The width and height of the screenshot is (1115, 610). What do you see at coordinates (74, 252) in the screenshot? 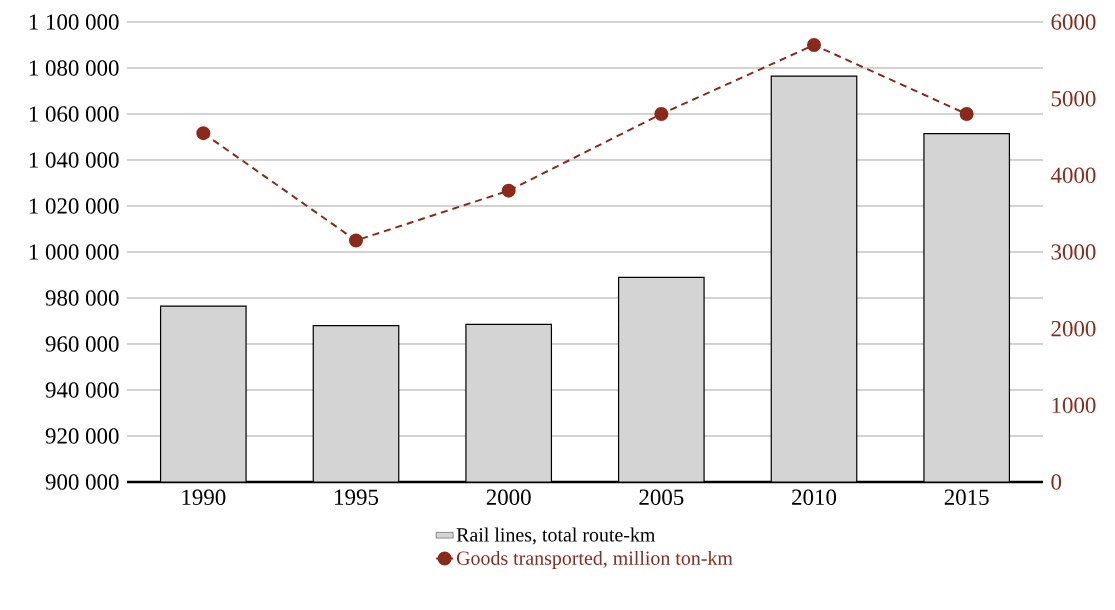
I see `y-tick-label: 1 000 000` at bounding box center [74, 252].